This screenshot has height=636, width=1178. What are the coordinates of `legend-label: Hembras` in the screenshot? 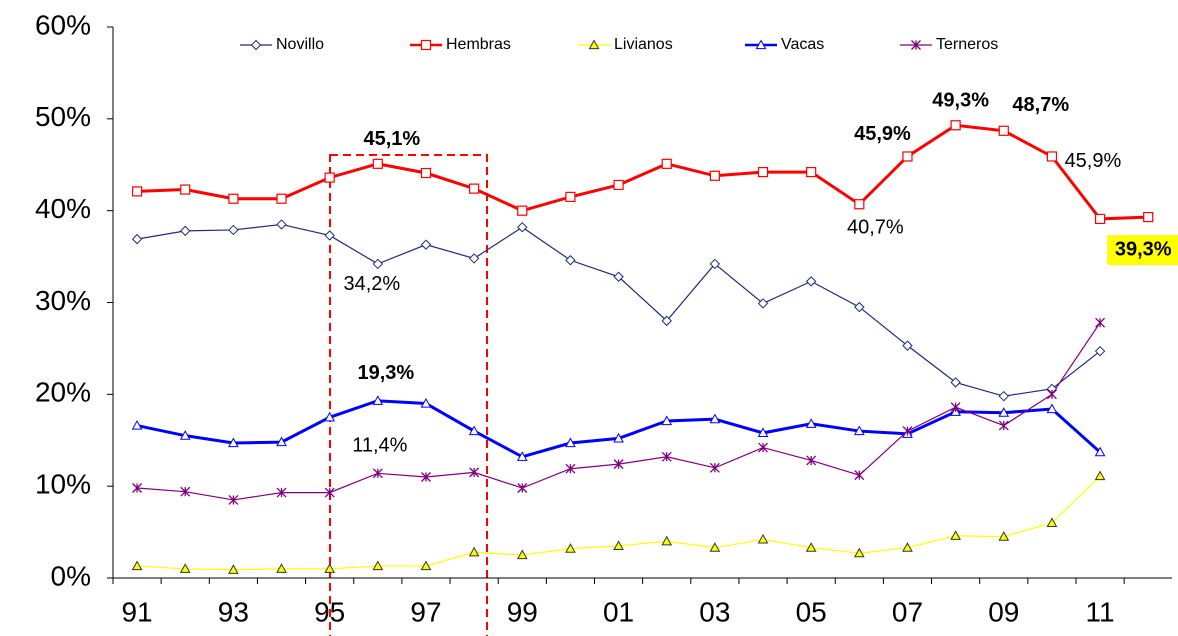 It's located at (478, 44).